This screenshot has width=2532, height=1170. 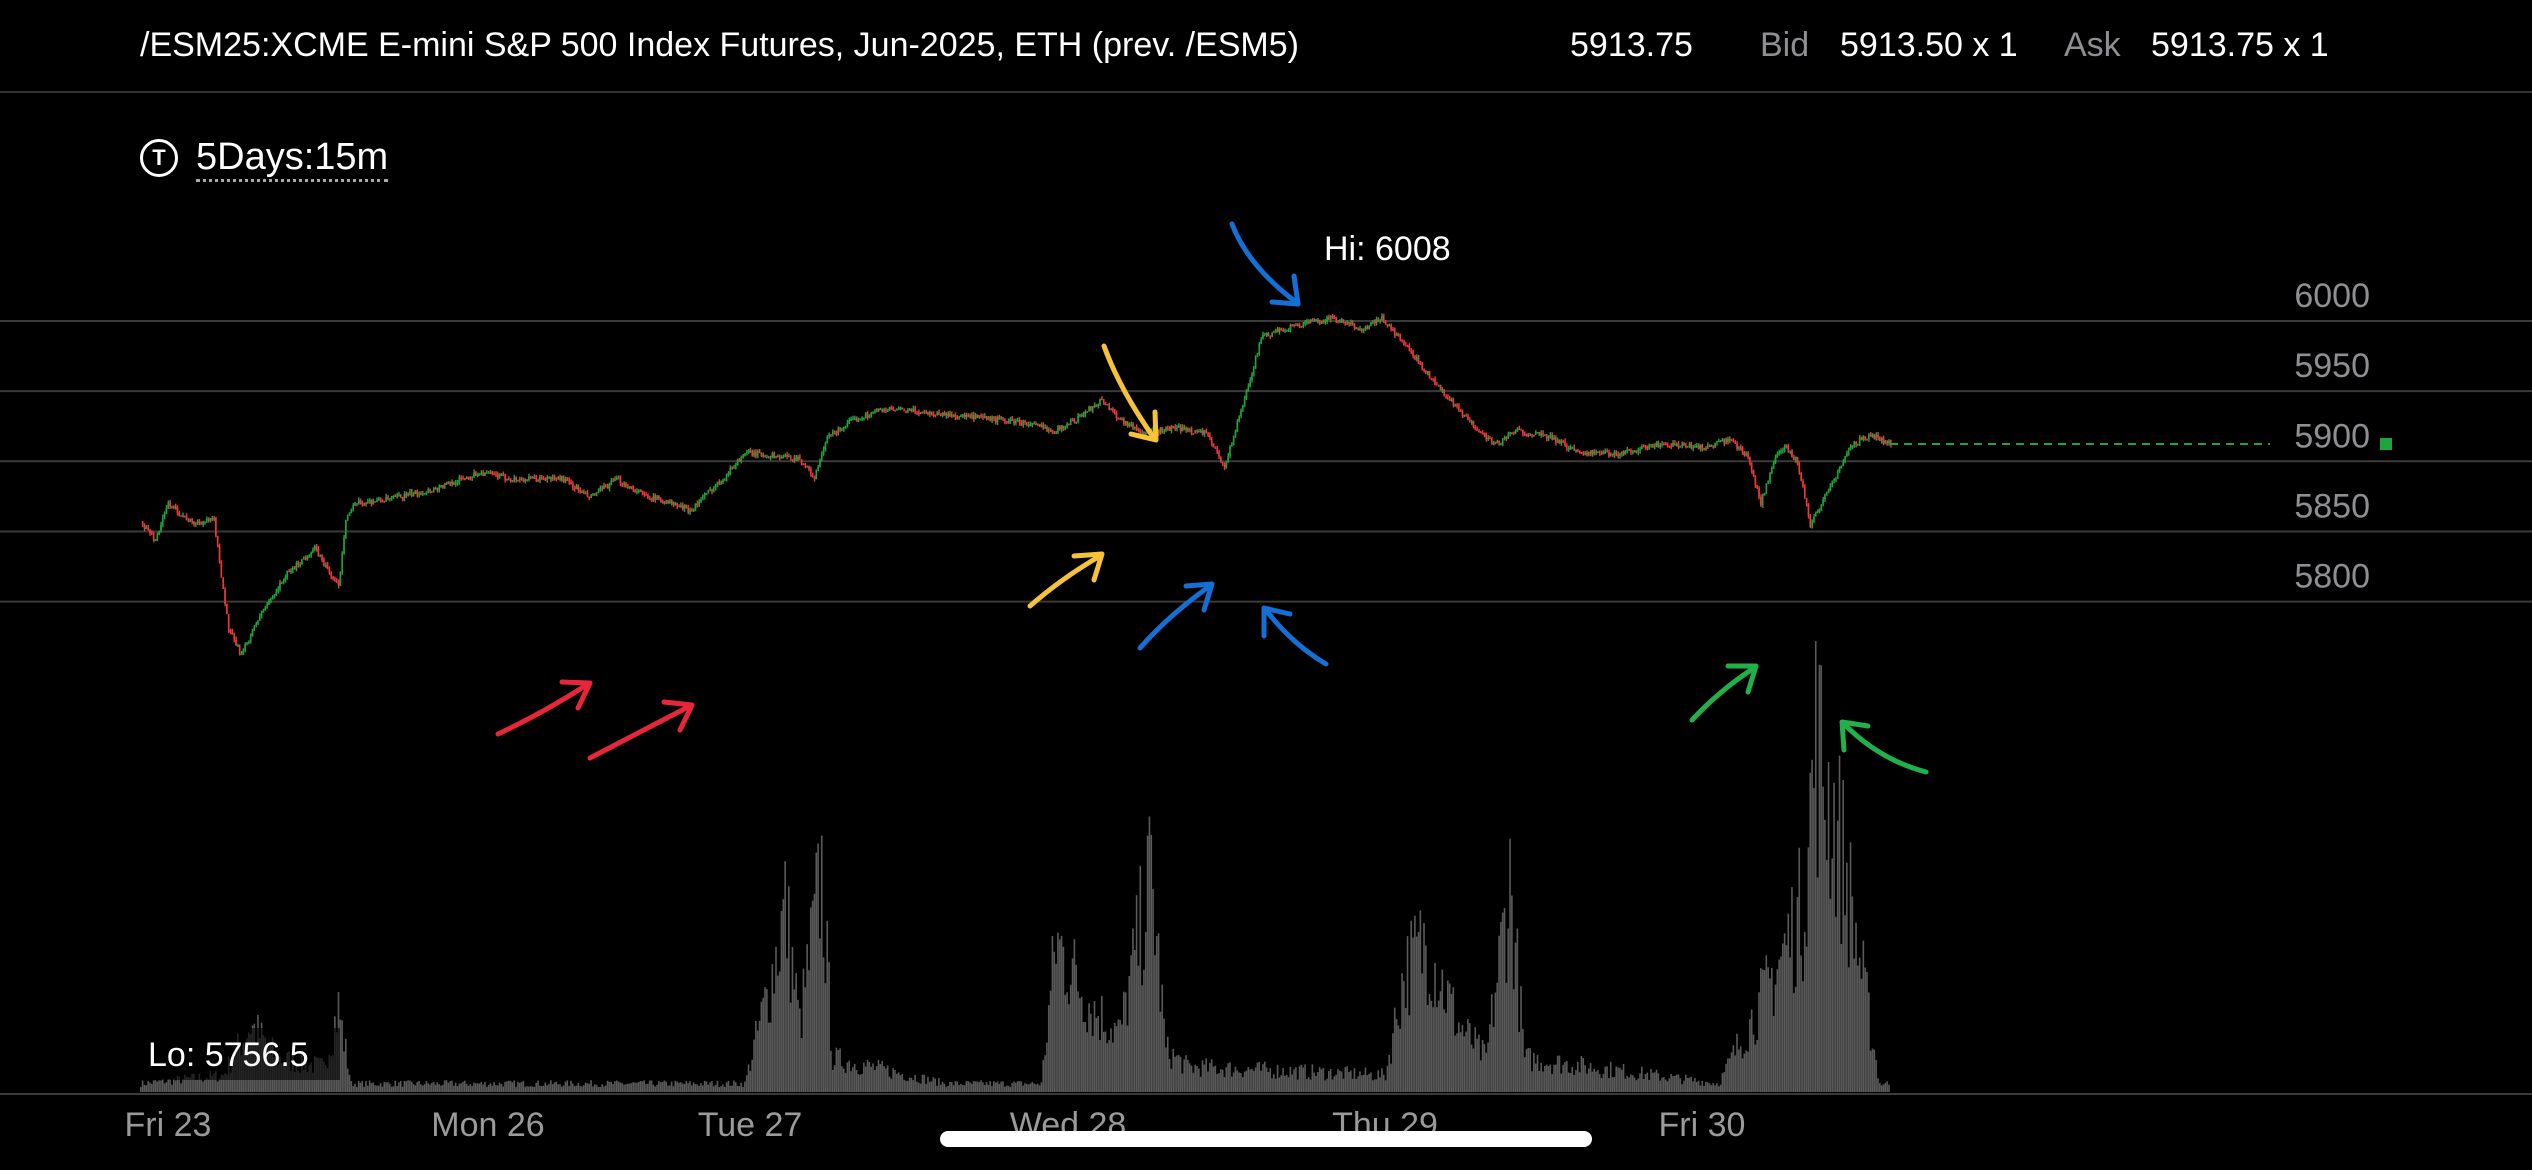 I want to click on timeframe-selector: T 5Days:15m, so click(x=264, y=158).